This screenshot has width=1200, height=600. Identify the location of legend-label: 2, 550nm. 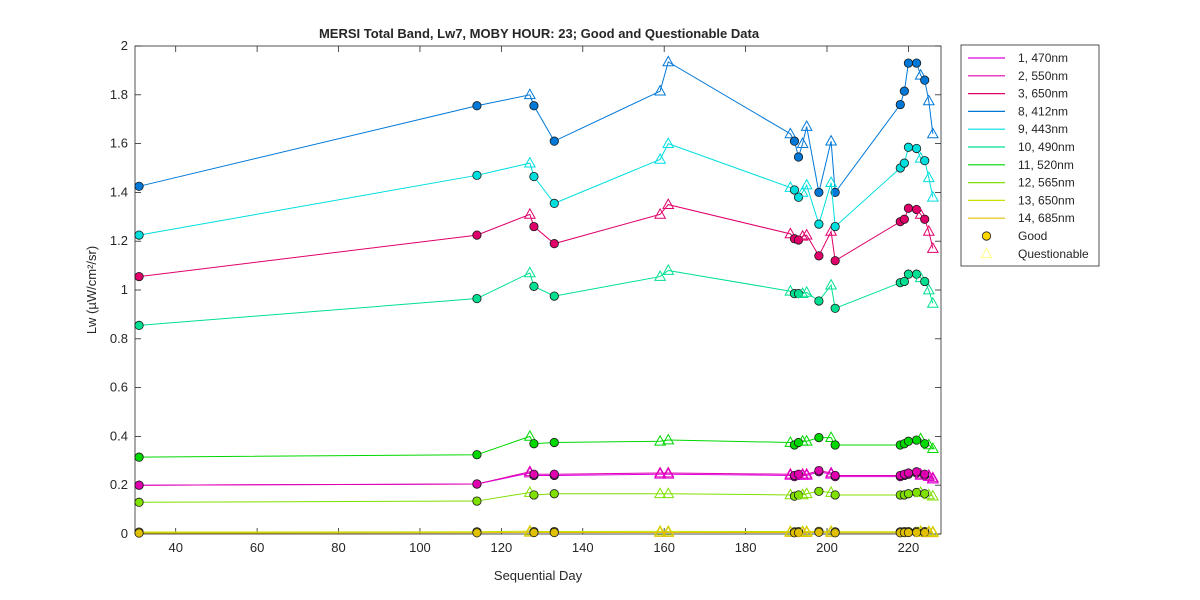
(1043, 76).